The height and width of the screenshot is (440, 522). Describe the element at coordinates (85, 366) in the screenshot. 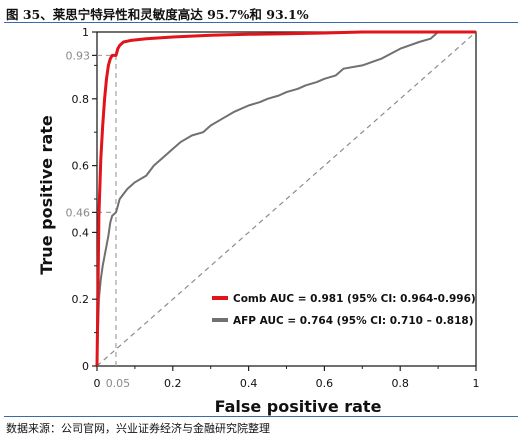

I see `y-tick-label: 0` at that location.